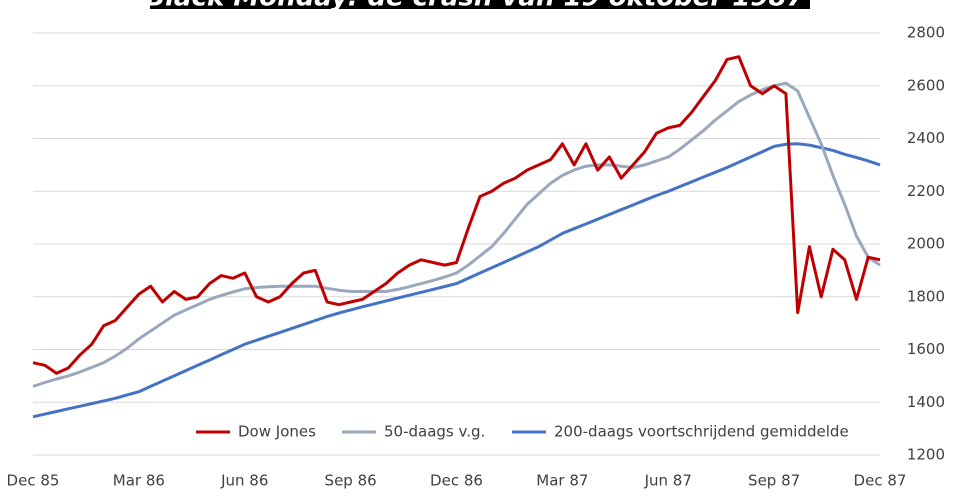 This screenshot has height=503, width=962. What do you see at coordinates (926, 402) in the screenshot?
I see `y-tick-label: 1400` at bounding box center [926, 402].